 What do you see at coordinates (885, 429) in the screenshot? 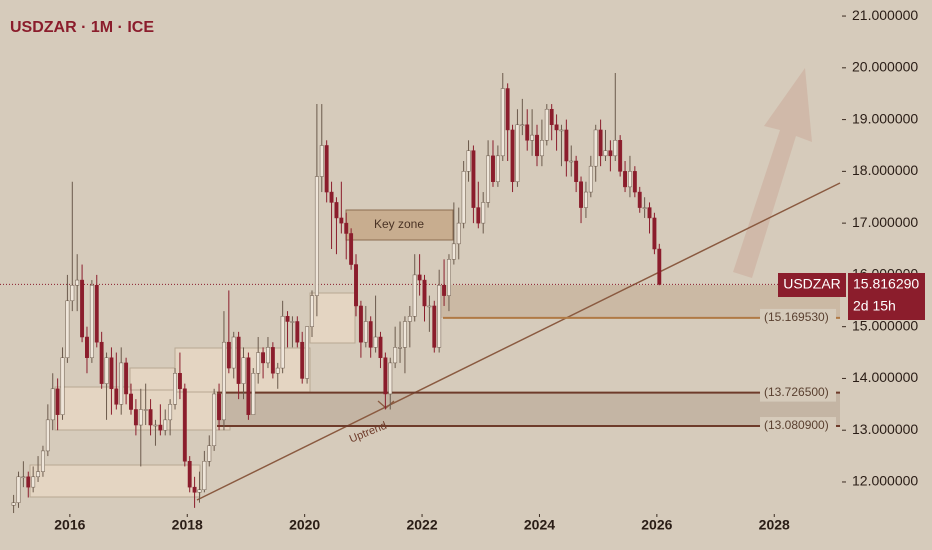
I see `y-tick-label: 13.000000` at bounding box center [885, 429].